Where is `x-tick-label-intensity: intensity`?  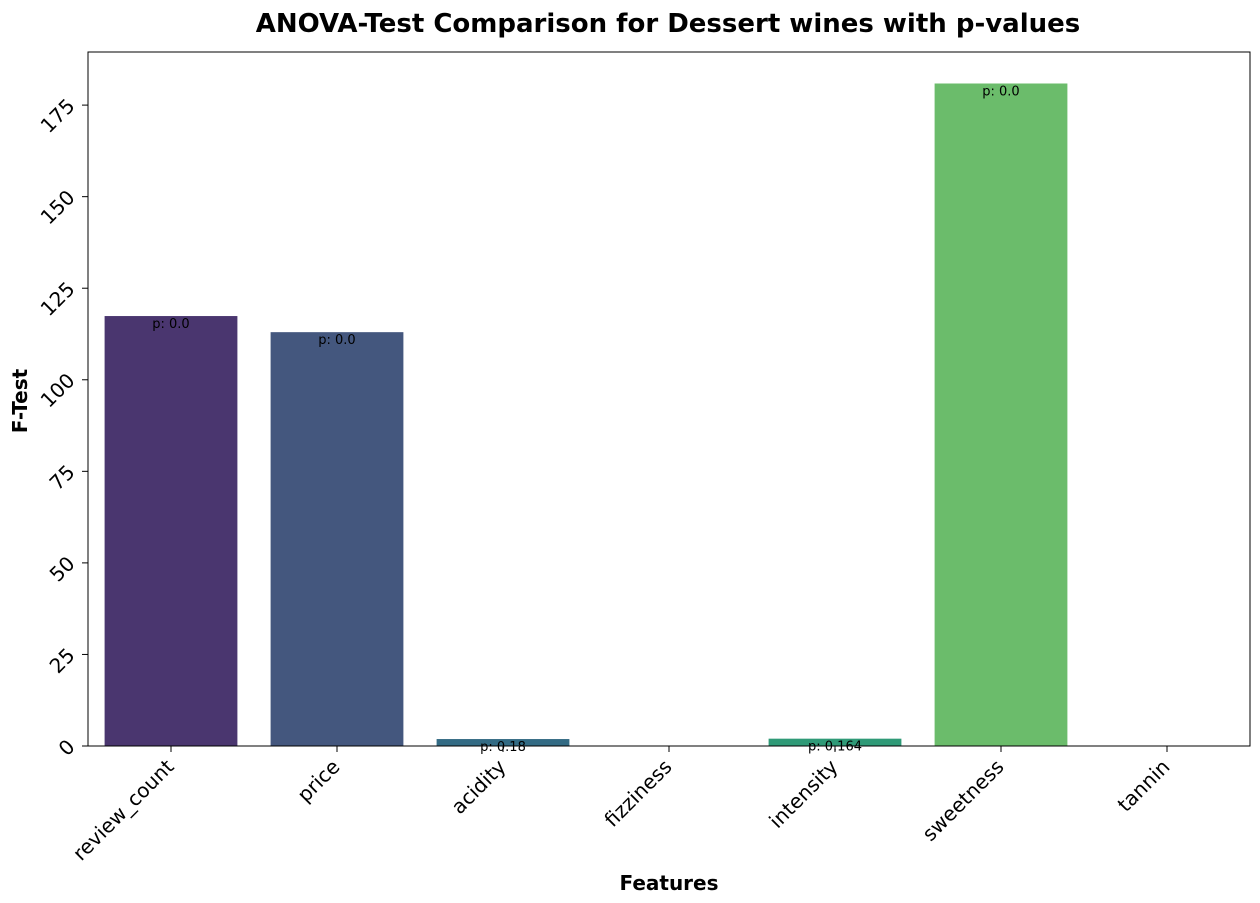
x-tick-label-intensity: intensity is located at coordinates (803, 793).